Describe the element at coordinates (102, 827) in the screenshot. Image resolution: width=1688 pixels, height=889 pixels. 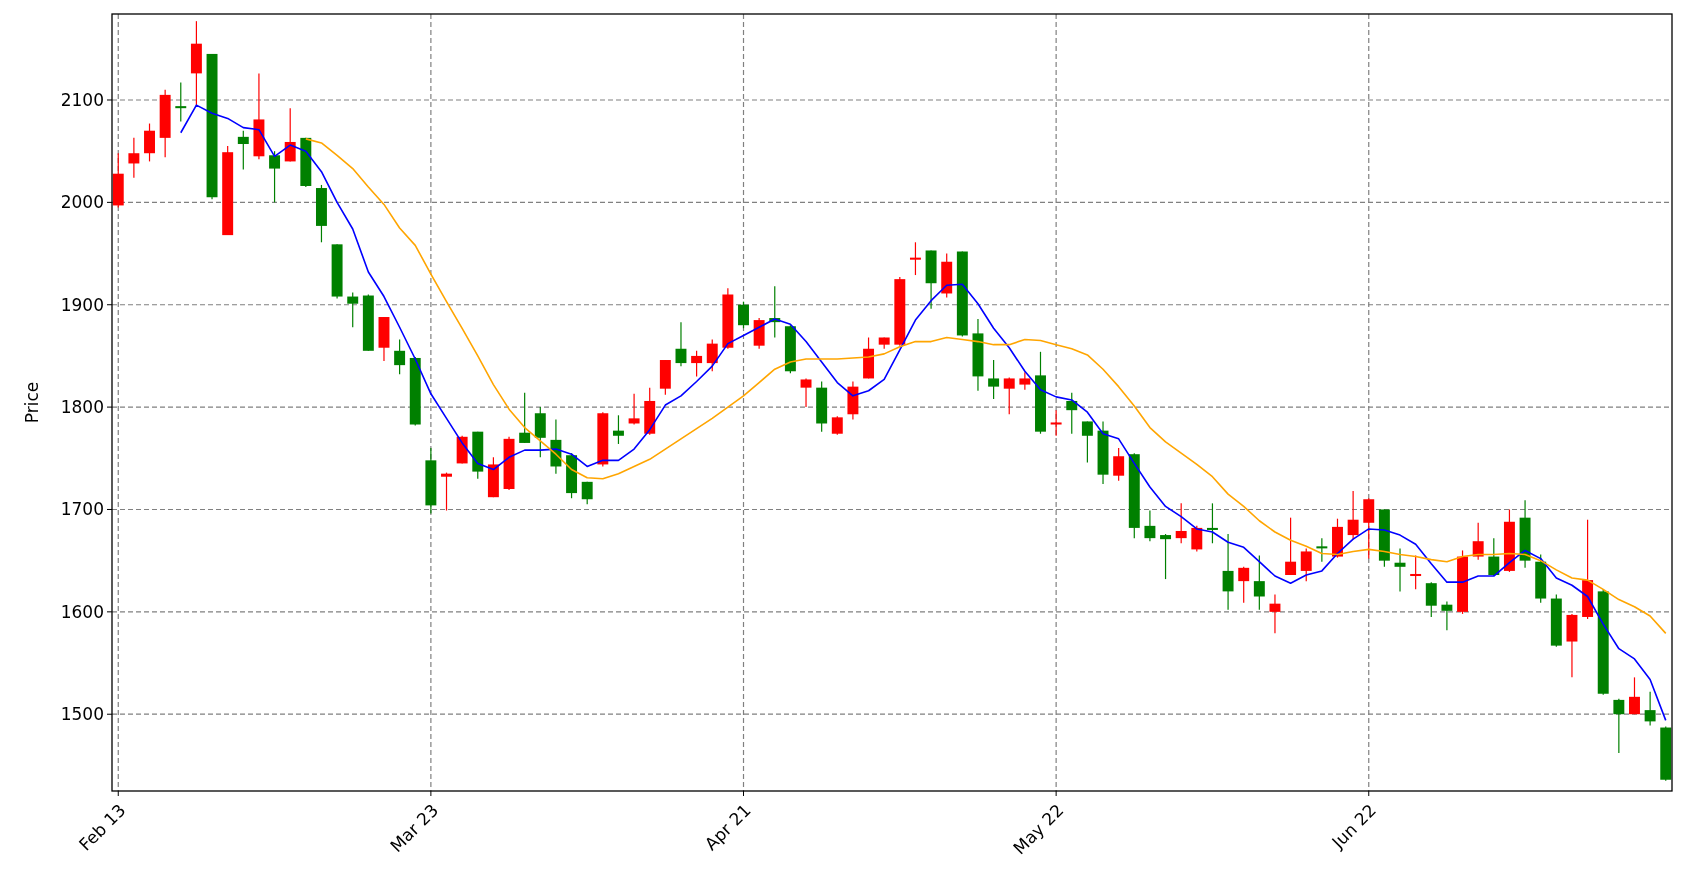
I see `x-tick-label: Feb 13` at that location.